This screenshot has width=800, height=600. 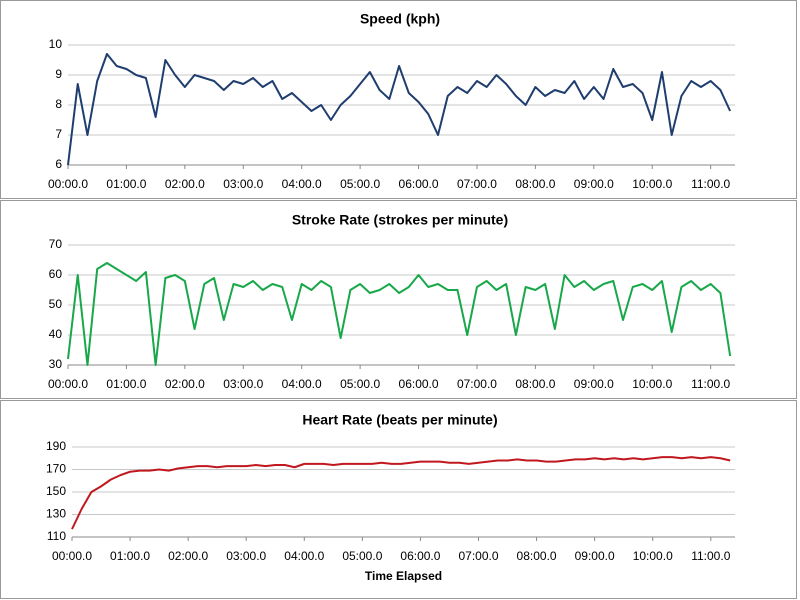 I want to click on chart-title: Heart Rate (beats per minute), so click(x=399, y=420).